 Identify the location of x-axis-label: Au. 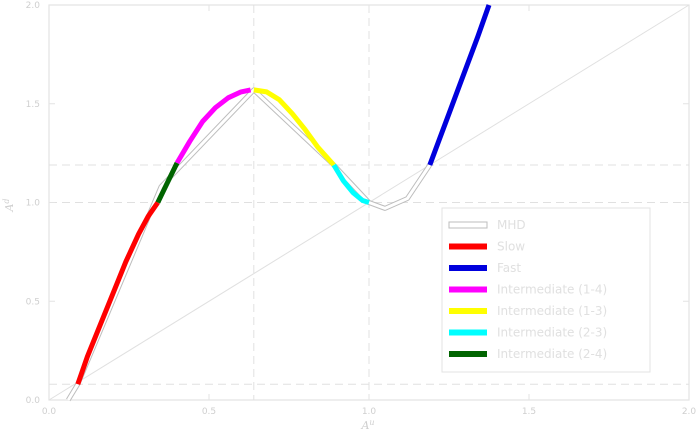
(367, 425).